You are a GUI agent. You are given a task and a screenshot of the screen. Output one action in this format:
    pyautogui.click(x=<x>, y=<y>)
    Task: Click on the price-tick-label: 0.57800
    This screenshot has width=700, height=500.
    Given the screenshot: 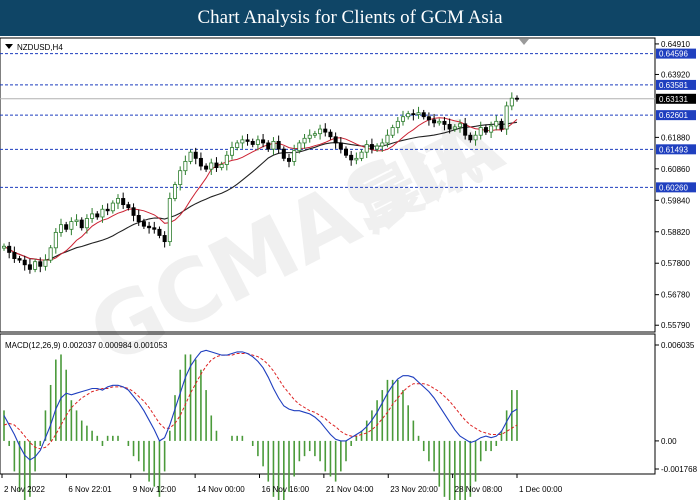 What is the action you would take?
    pyautogui.click(x=675, y=263)
    